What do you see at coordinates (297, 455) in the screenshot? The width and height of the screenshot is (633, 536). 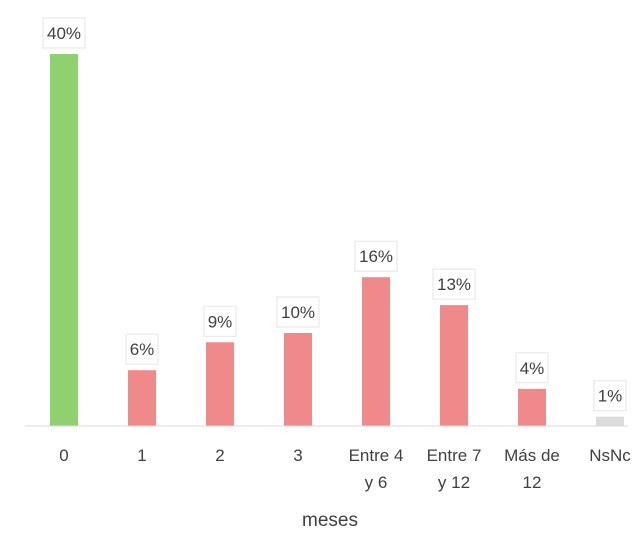 I see `category-label-3: 3` at bounding box center [297, 455].